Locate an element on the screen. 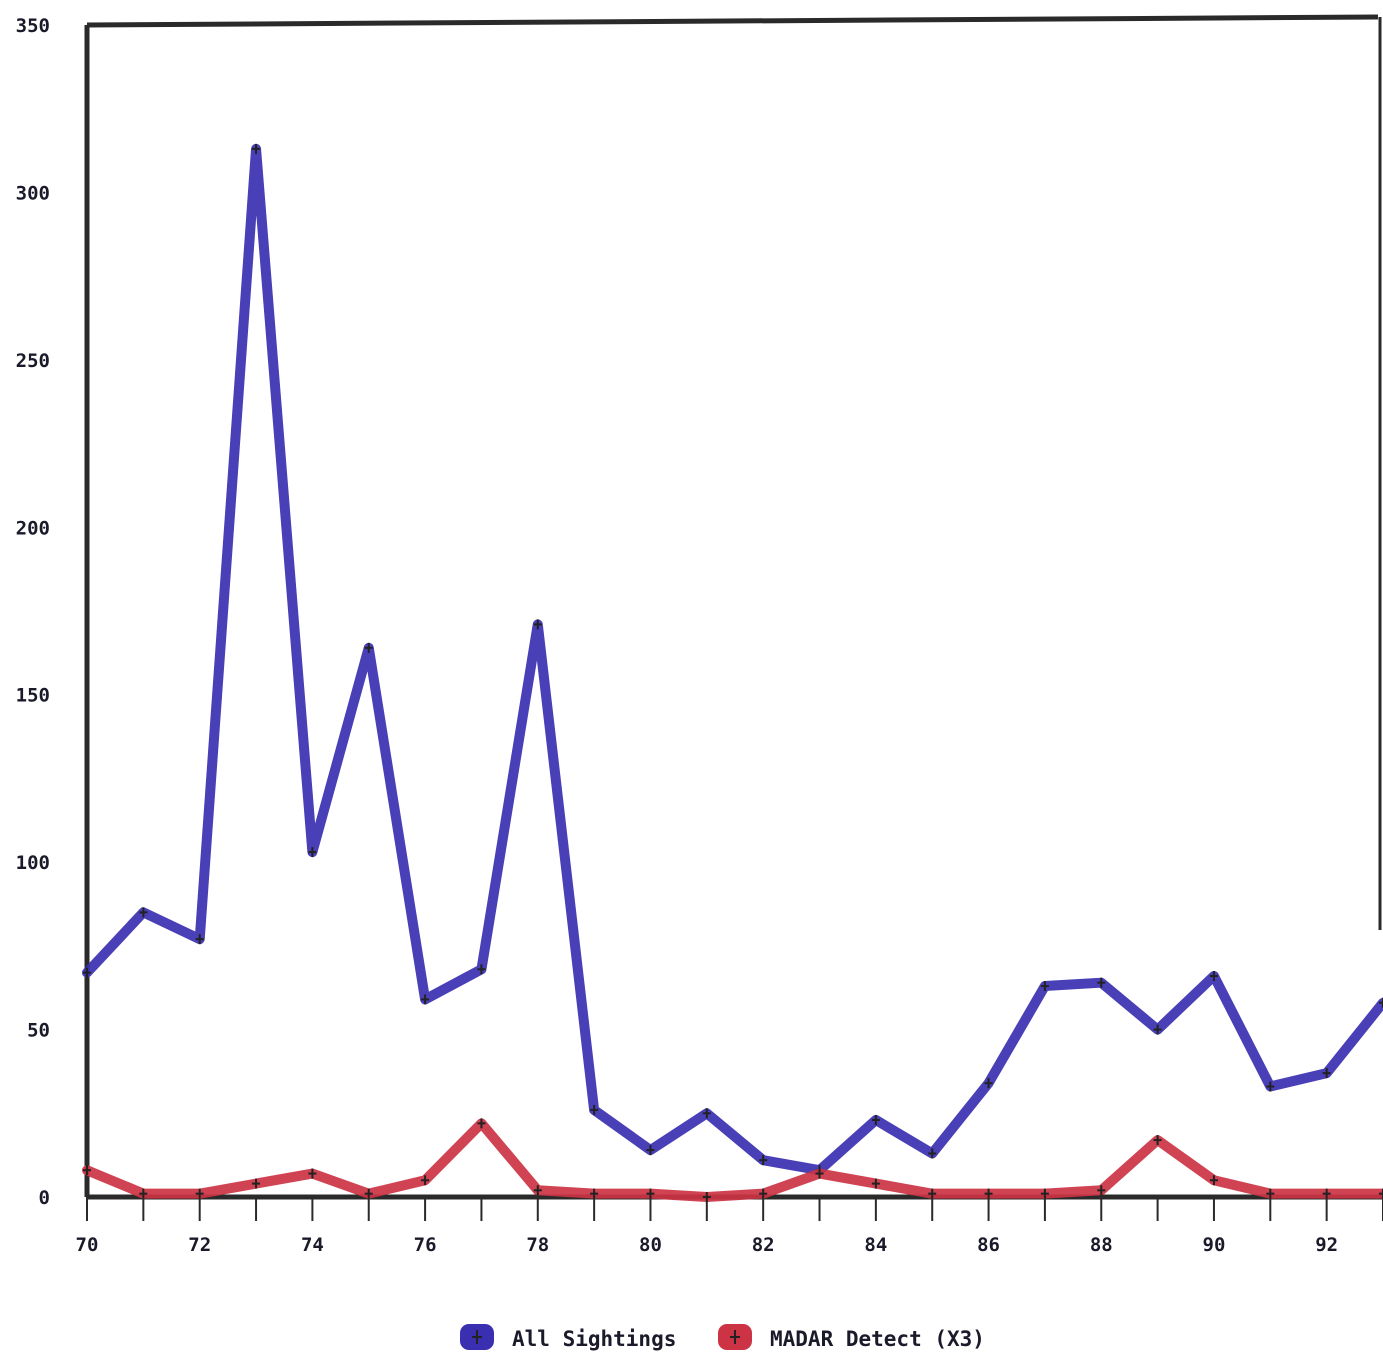 The width and height of the screenshot is (1383, 1359). x-tick-label: 84 is located at coordinates (875, 1245).